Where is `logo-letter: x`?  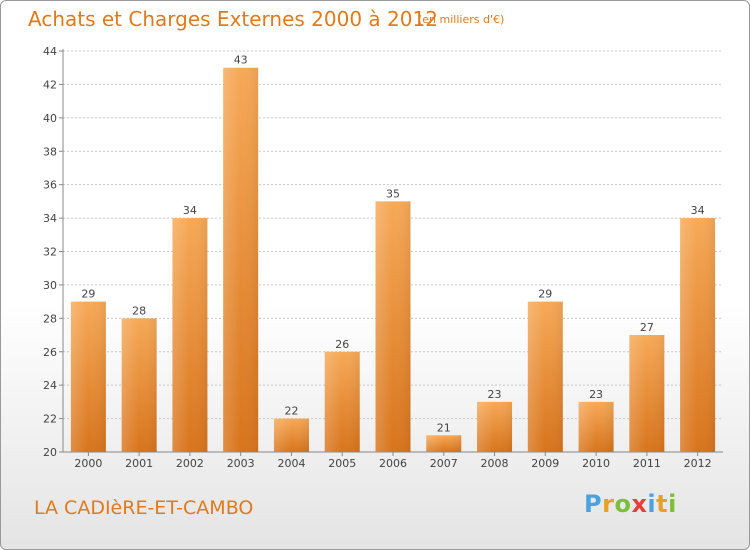 logo-letter: x is located at coordinates (639, 504).